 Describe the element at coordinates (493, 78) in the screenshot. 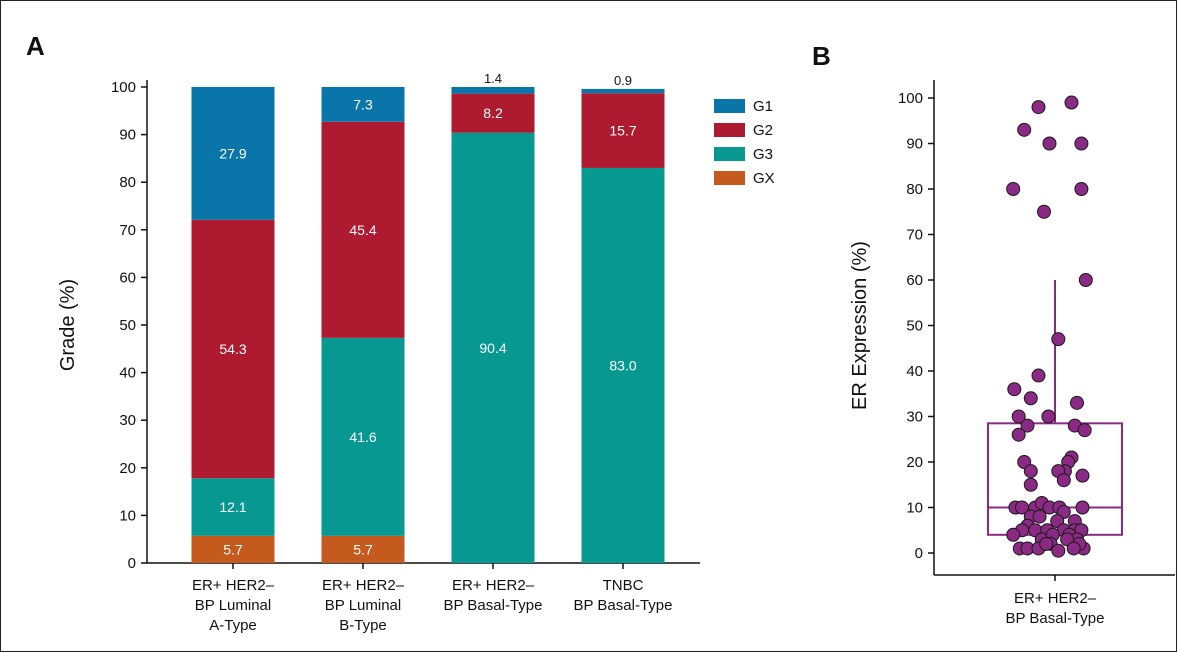

I see `data-label: 1.4` at that location.